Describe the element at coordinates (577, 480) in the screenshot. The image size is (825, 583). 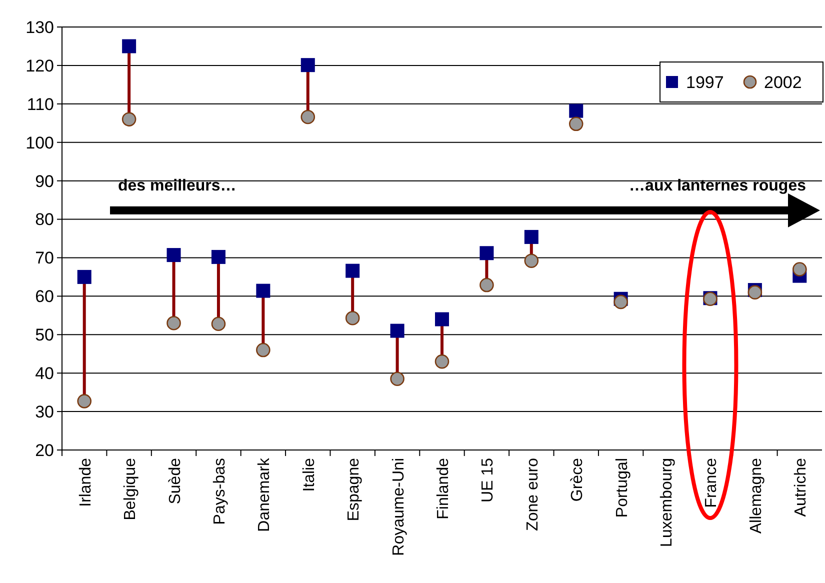
I see `x-tick-label: Grèce` at that location.